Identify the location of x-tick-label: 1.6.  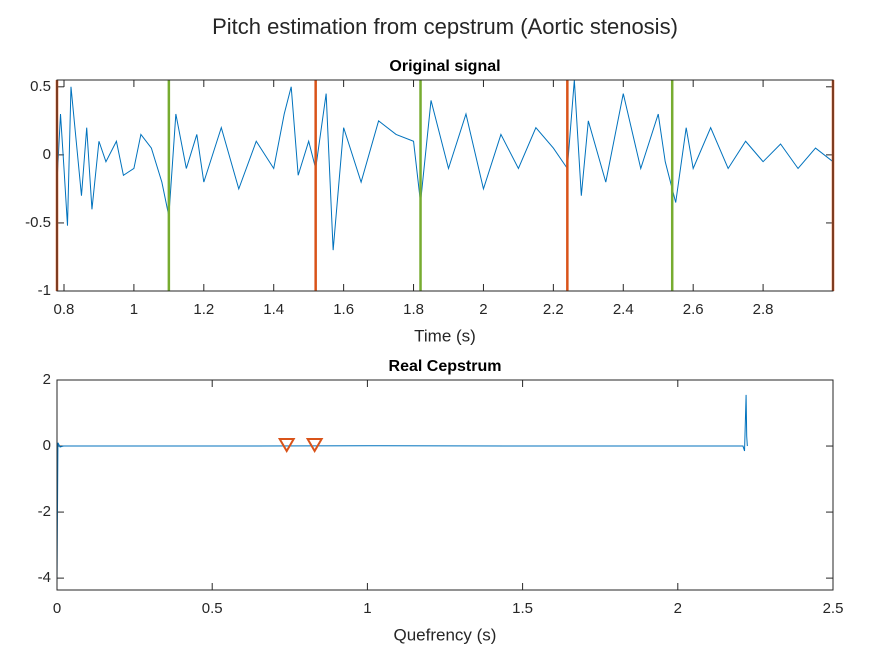
(343, 309).